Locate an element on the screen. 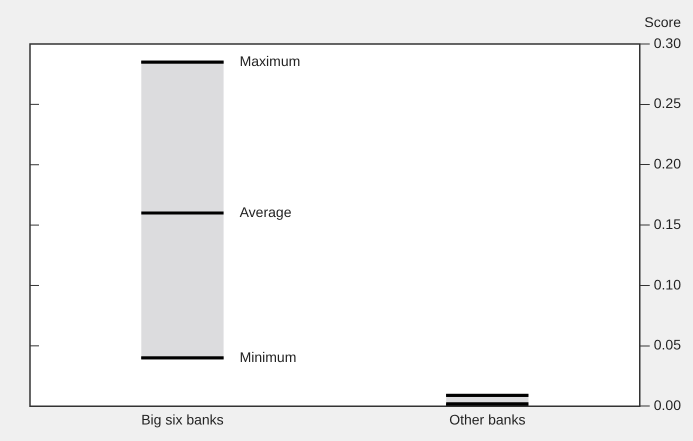  y-tick-label: 0.00 is located at coordinates (668, 405).